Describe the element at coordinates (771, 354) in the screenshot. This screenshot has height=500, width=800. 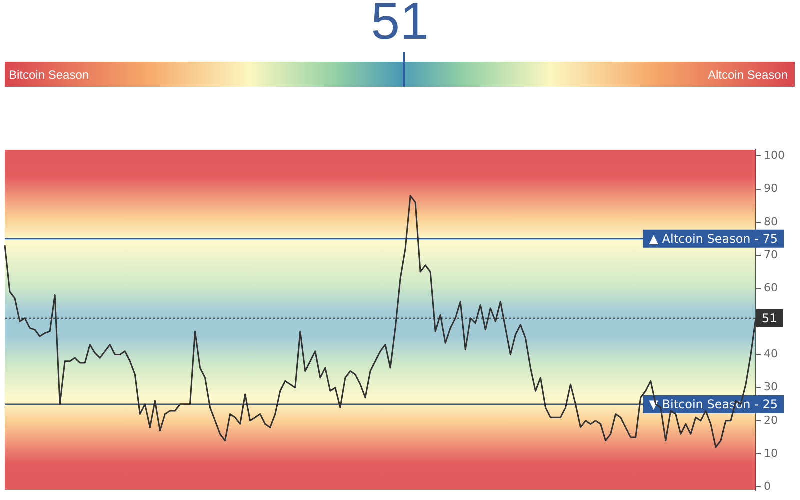
I see `y-tick-label: 40` at that location.